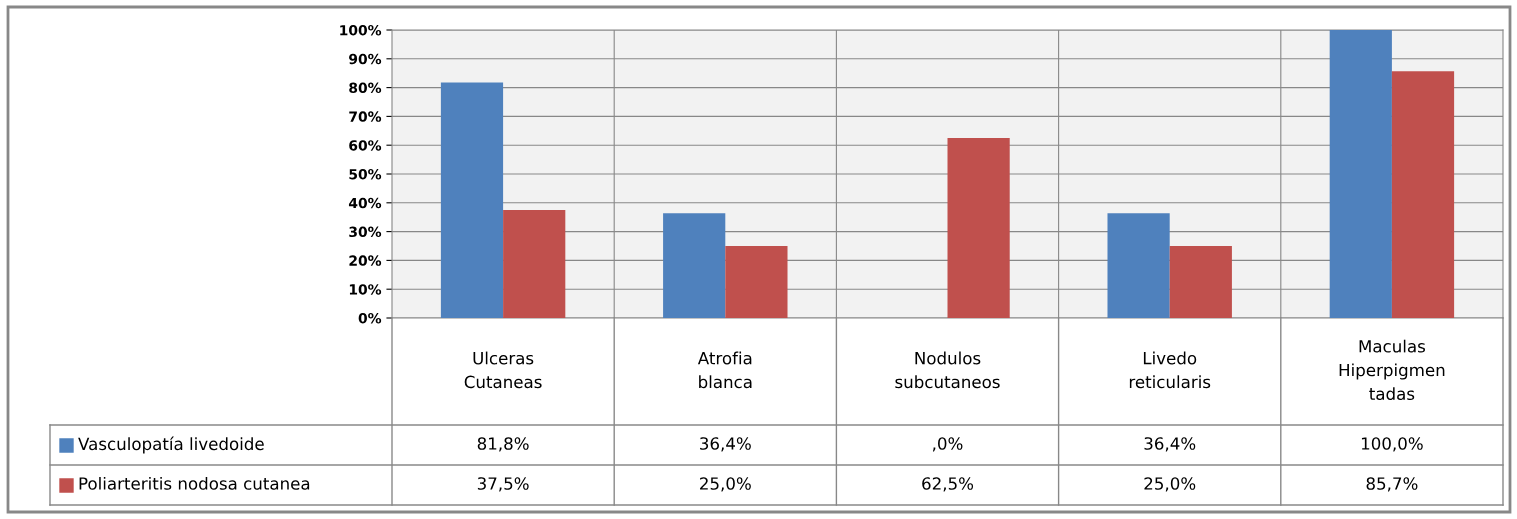 Image resolution: width=1517 pixels, height=519 pixels. Describe the element at coordinates (503, 370) in the screenshot. I see `x-tick-label: Ulceras Cutaneas` at that location.